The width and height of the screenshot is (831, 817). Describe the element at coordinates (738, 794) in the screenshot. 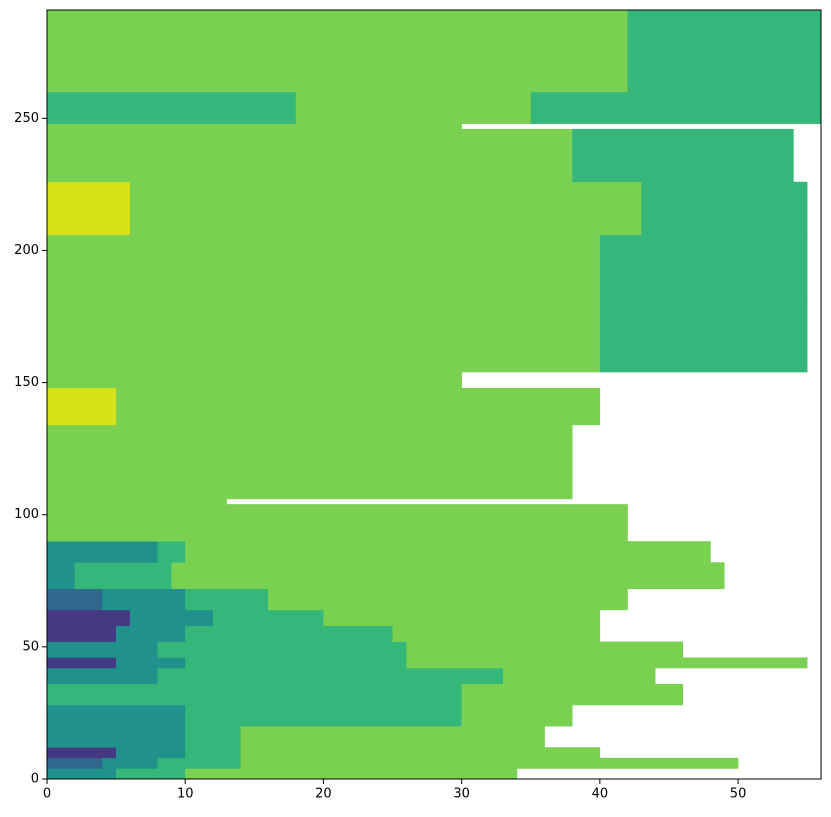

I see `x-tick-label: 50` at that location.